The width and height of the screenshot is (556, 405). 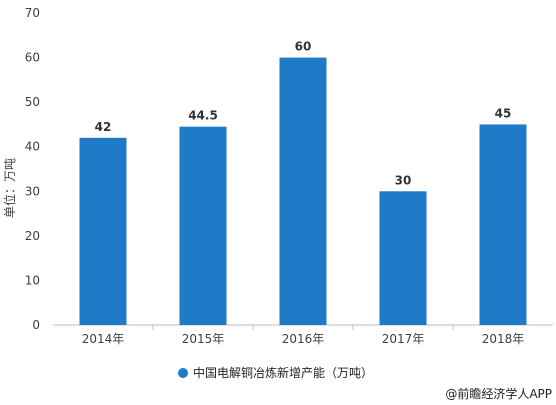 I want to click on x-tick-label: 2015年, so click(x=203, y=339).